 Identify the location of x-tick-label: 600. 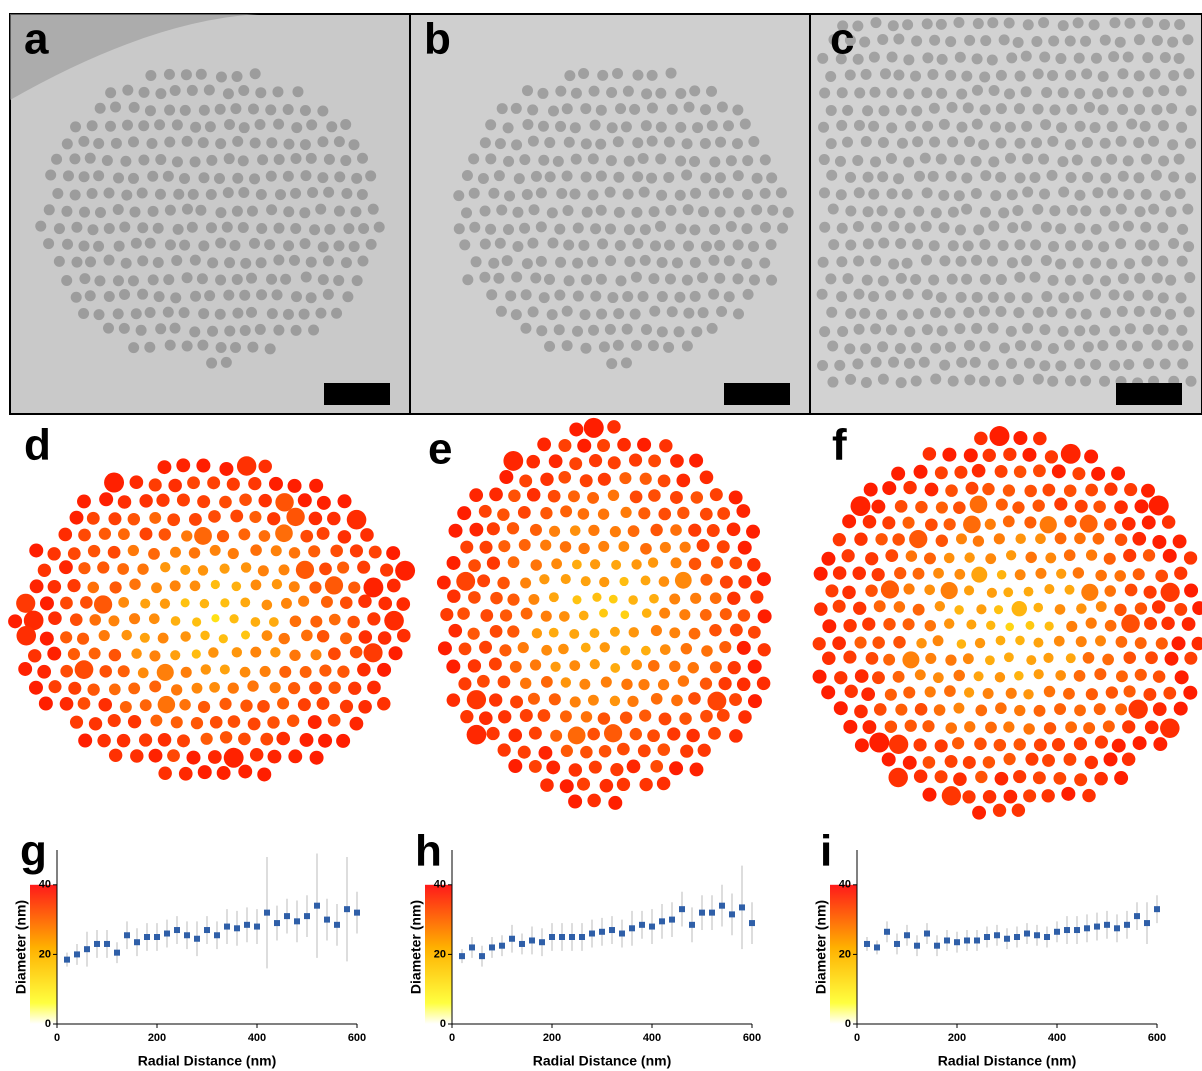
(752, 1038).